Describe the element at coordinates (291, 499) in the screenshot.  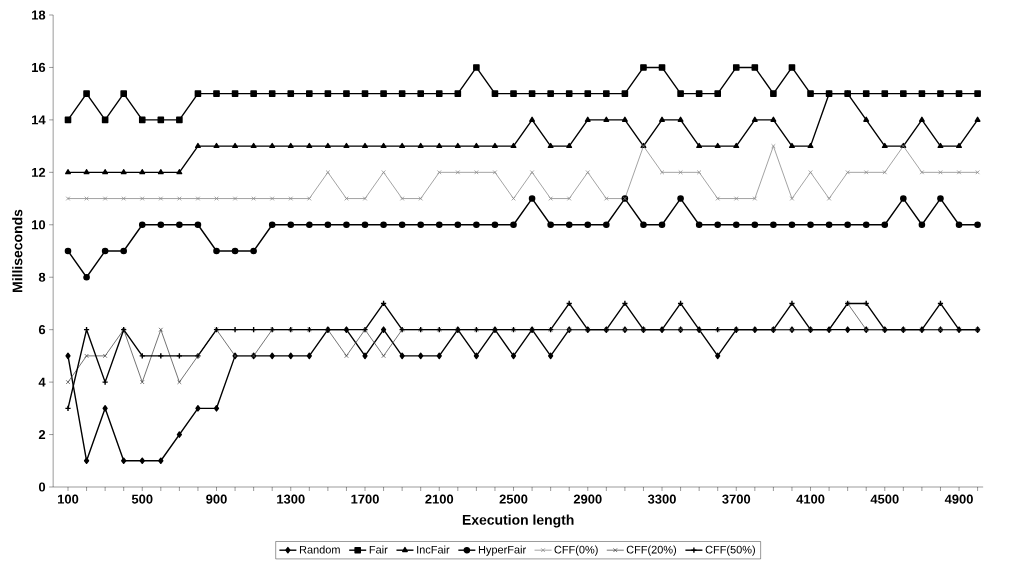
I see `x-tick-label: 1300` at that location.